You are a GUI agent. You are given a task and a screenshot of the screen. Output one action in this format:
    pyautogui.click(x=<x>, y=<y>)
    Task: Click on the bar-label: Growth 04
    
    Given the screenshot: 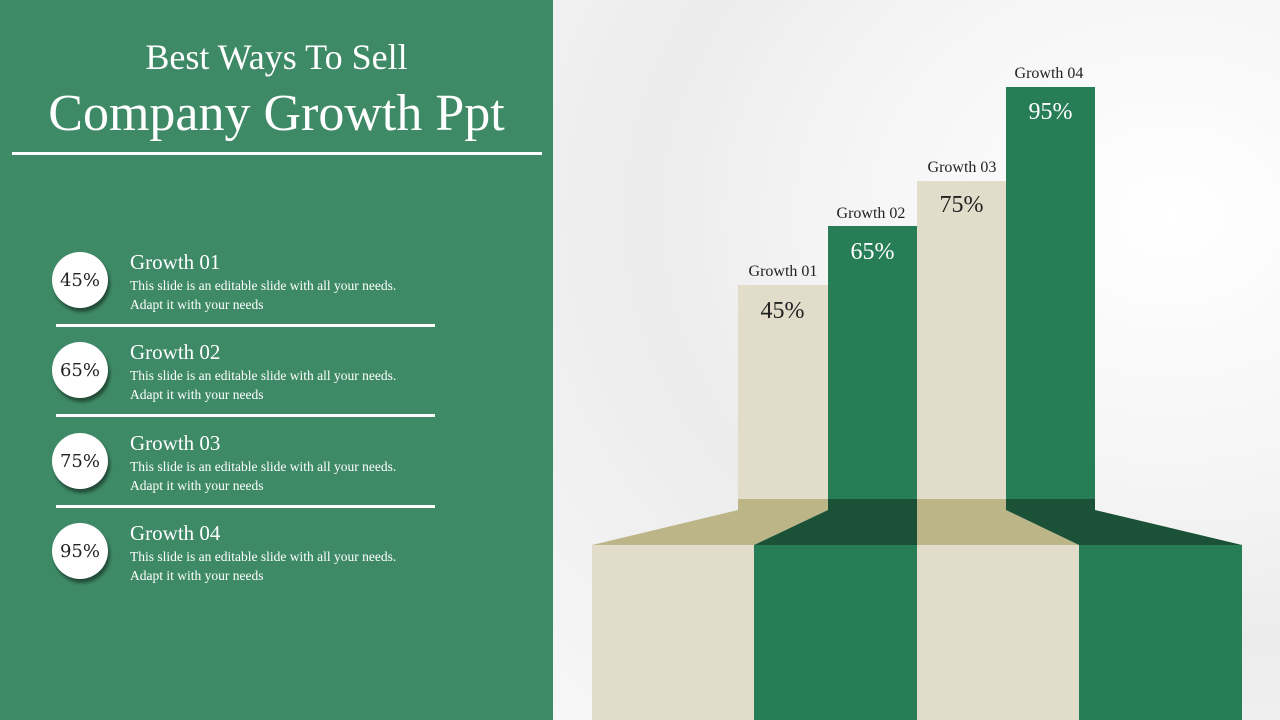 What is the action you would take?
    pyautogui.click(x=1049, y=73)
    